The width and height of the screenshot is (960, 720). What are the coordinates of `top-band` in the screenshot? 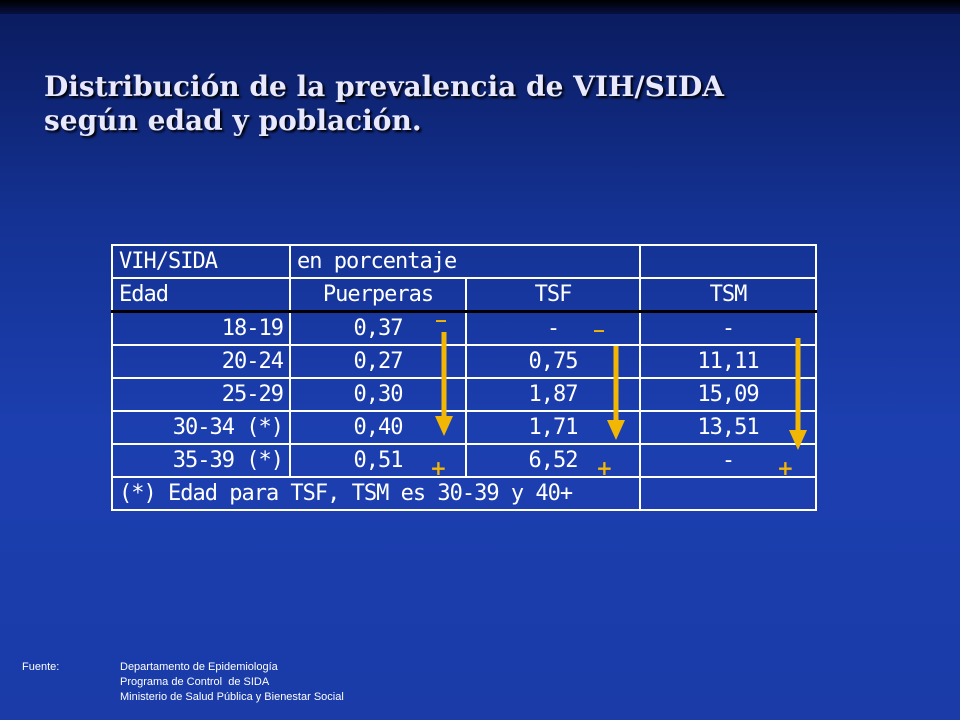 It's located at (480, 7).